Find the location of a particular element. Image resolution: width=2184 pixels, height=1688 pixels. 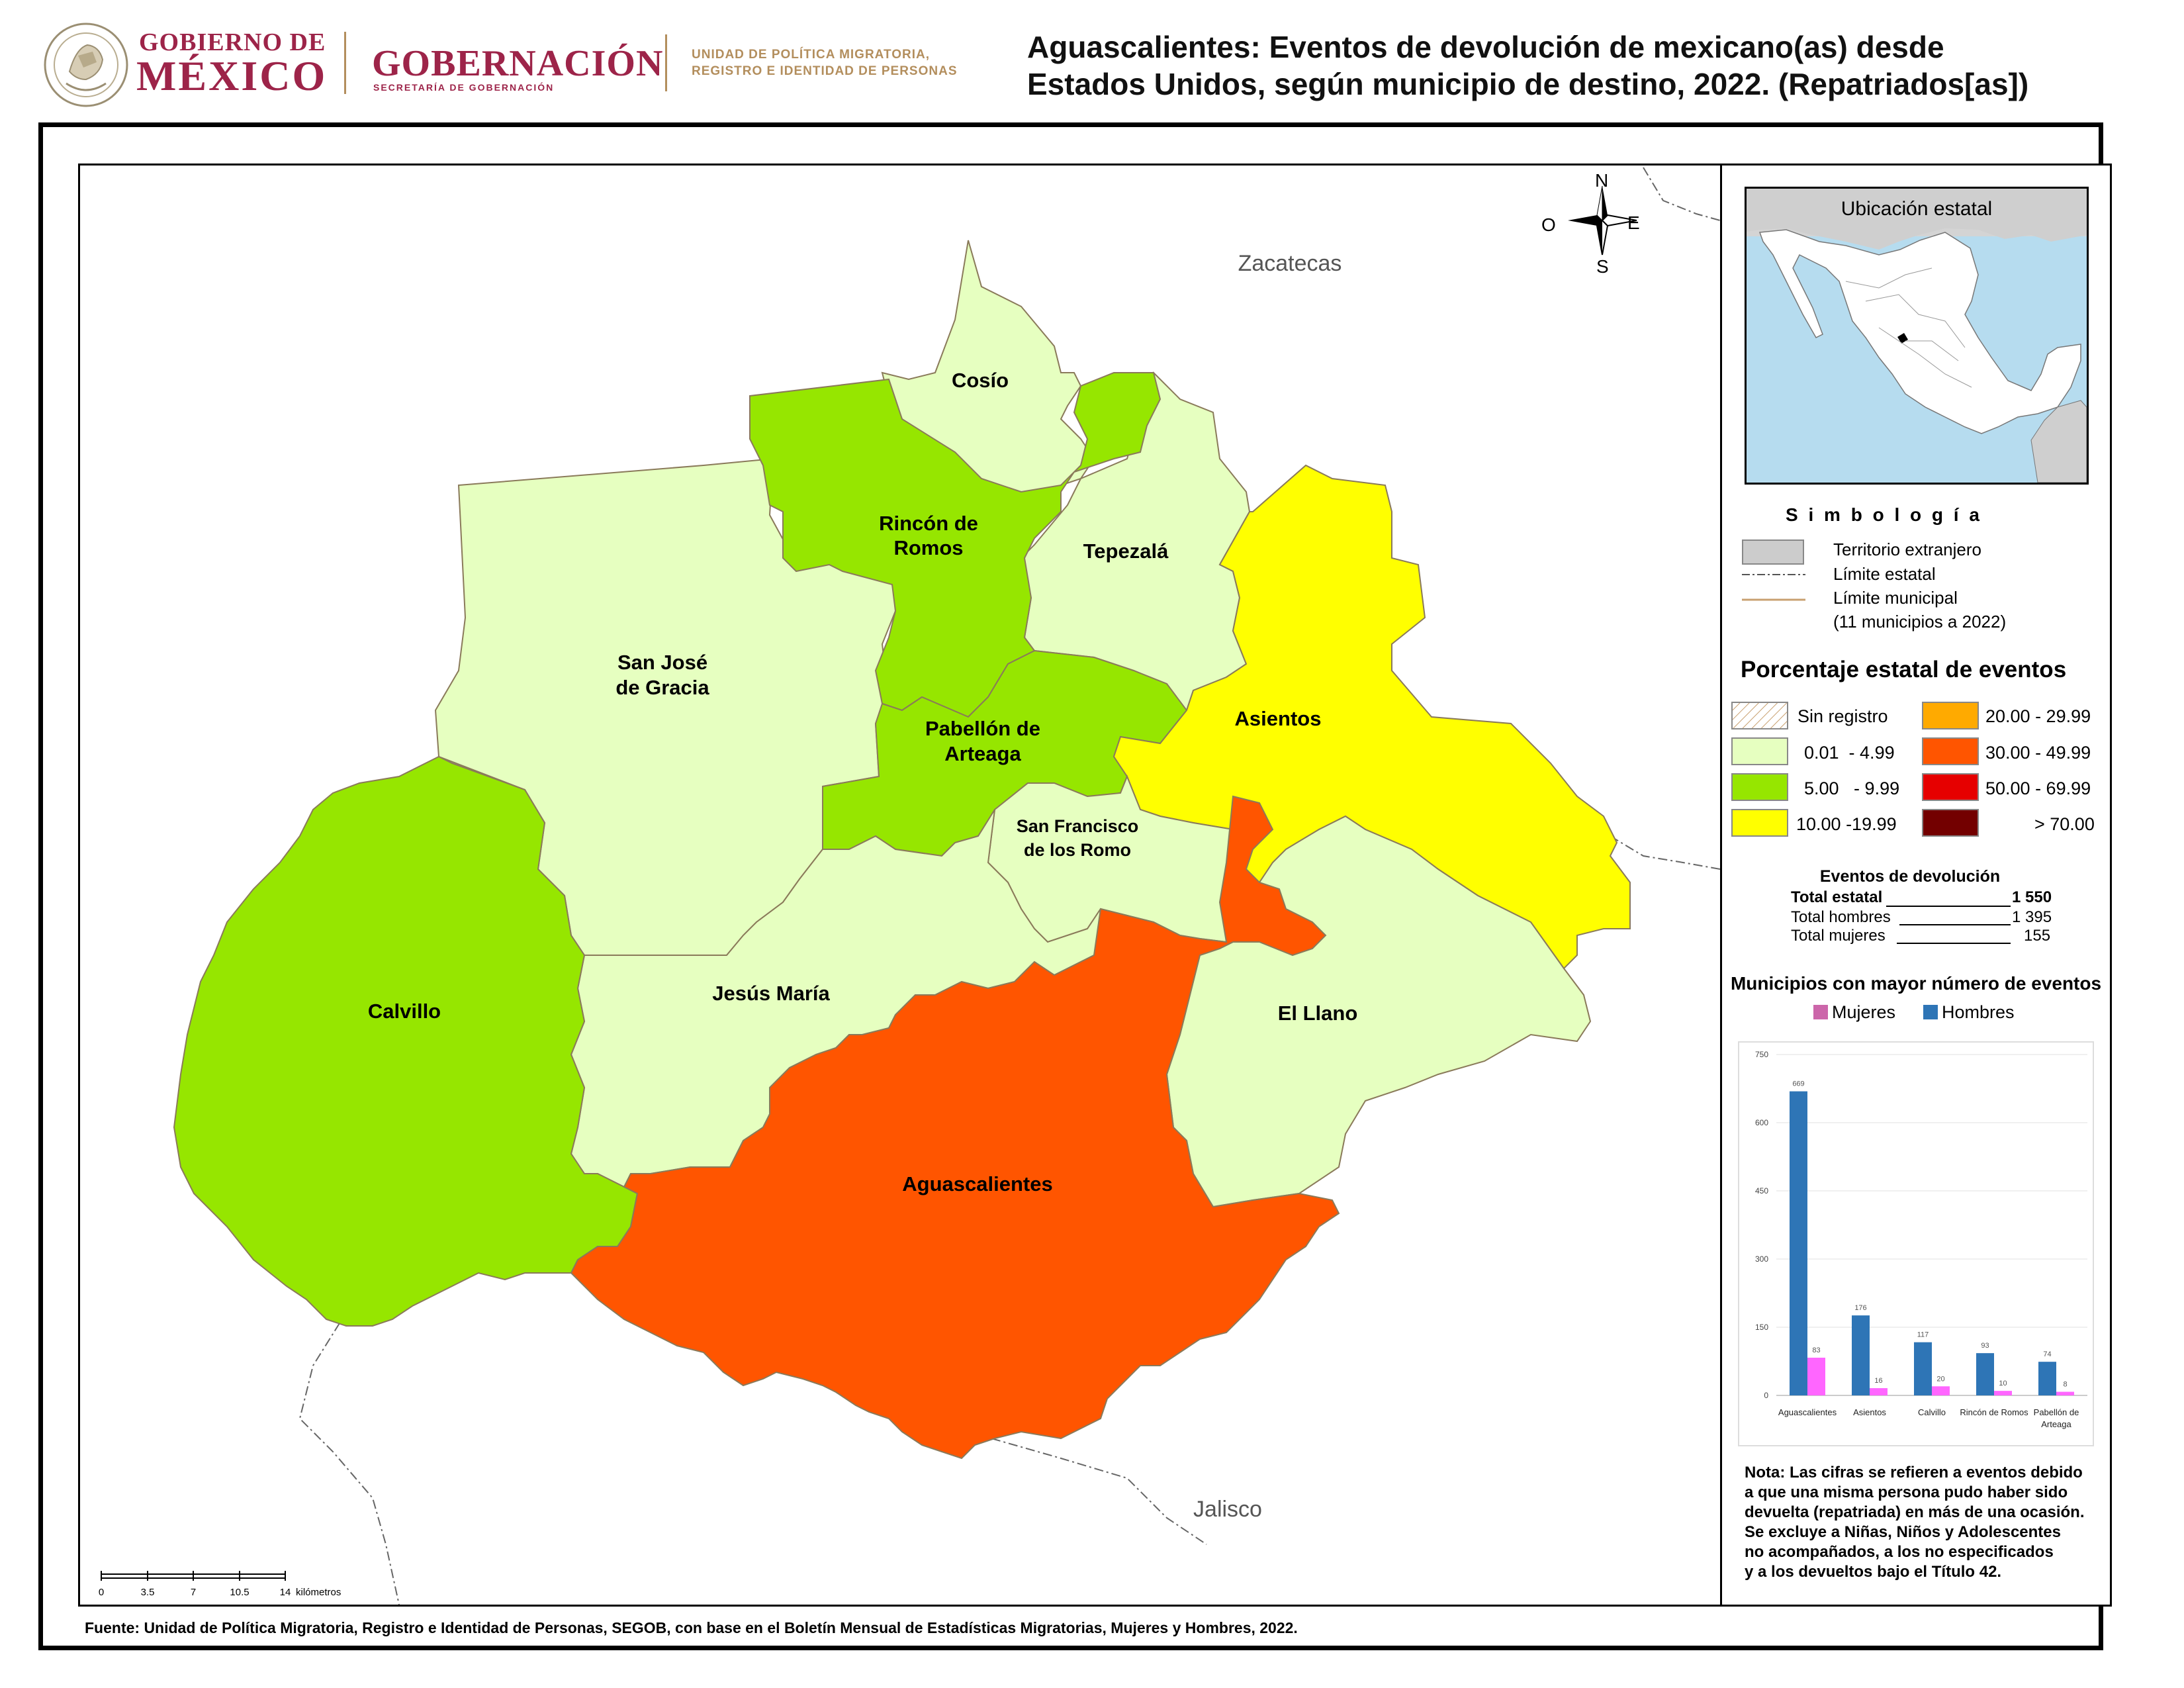

compass-e: E is located at coordinates (1633, 222).